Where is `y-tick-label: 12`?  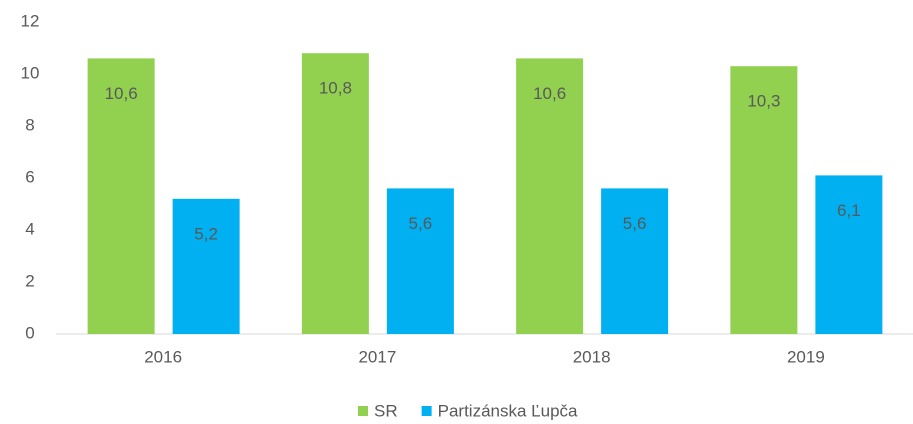
y-tick-label: 12 is located at coordinates (30, 20).